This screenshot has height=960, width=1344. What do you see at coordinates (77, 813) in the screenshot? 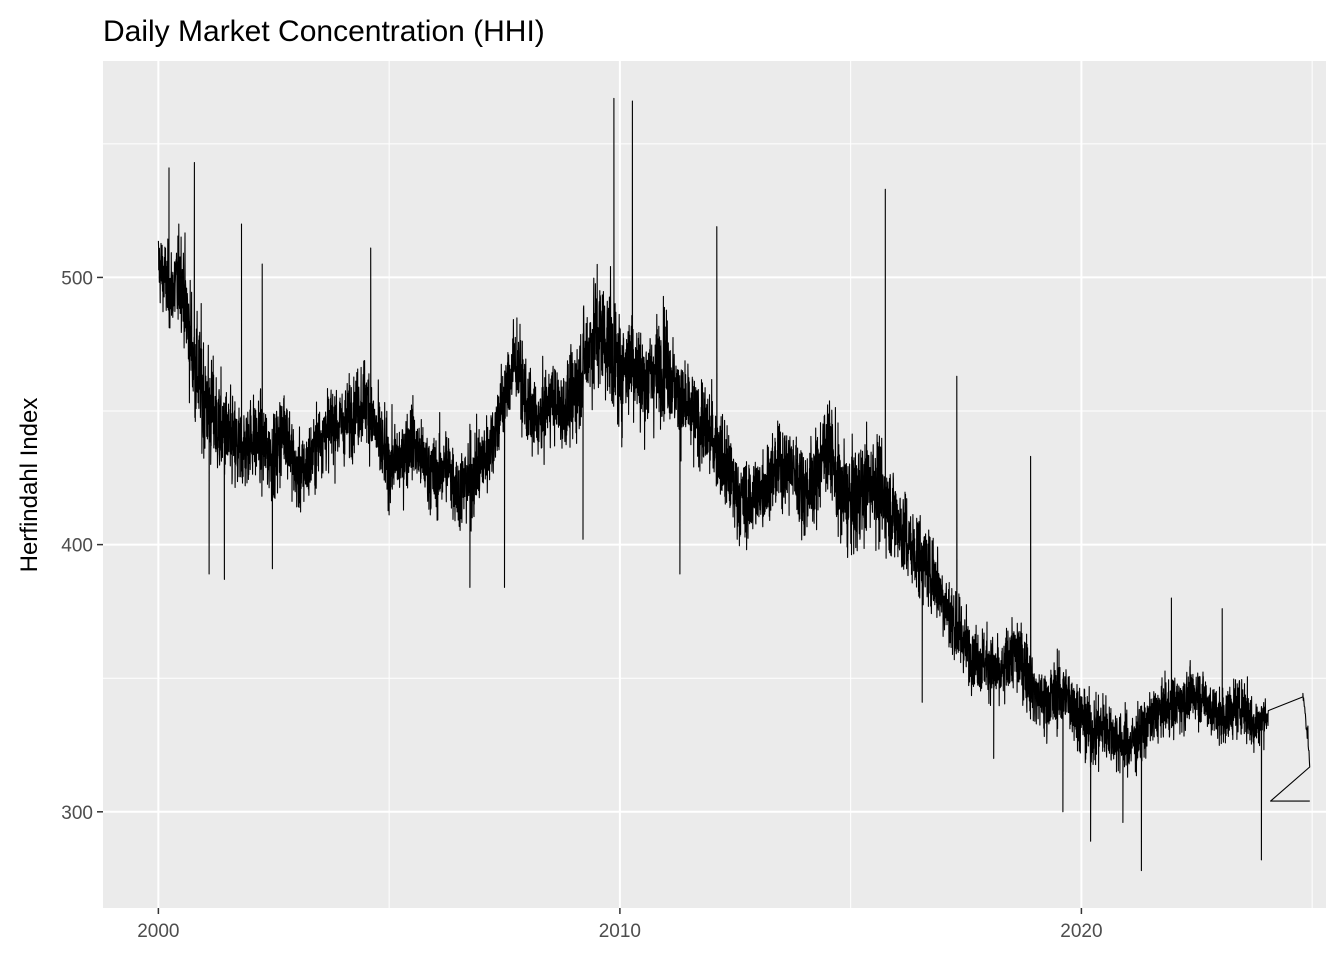
I see `y-tick-label: 300` at bounding box center [77, 813].